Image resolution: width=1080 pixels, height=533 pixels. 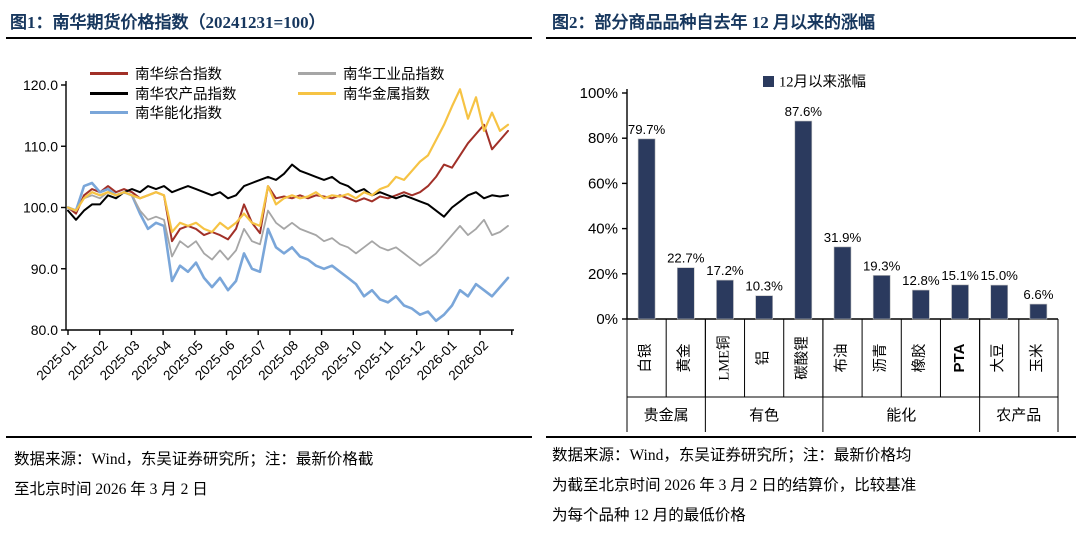 What do you see at coordinates (804, 111) in the screenshot?
I see `bar-value-label: 87.6%` at bounding box center [804, 111].